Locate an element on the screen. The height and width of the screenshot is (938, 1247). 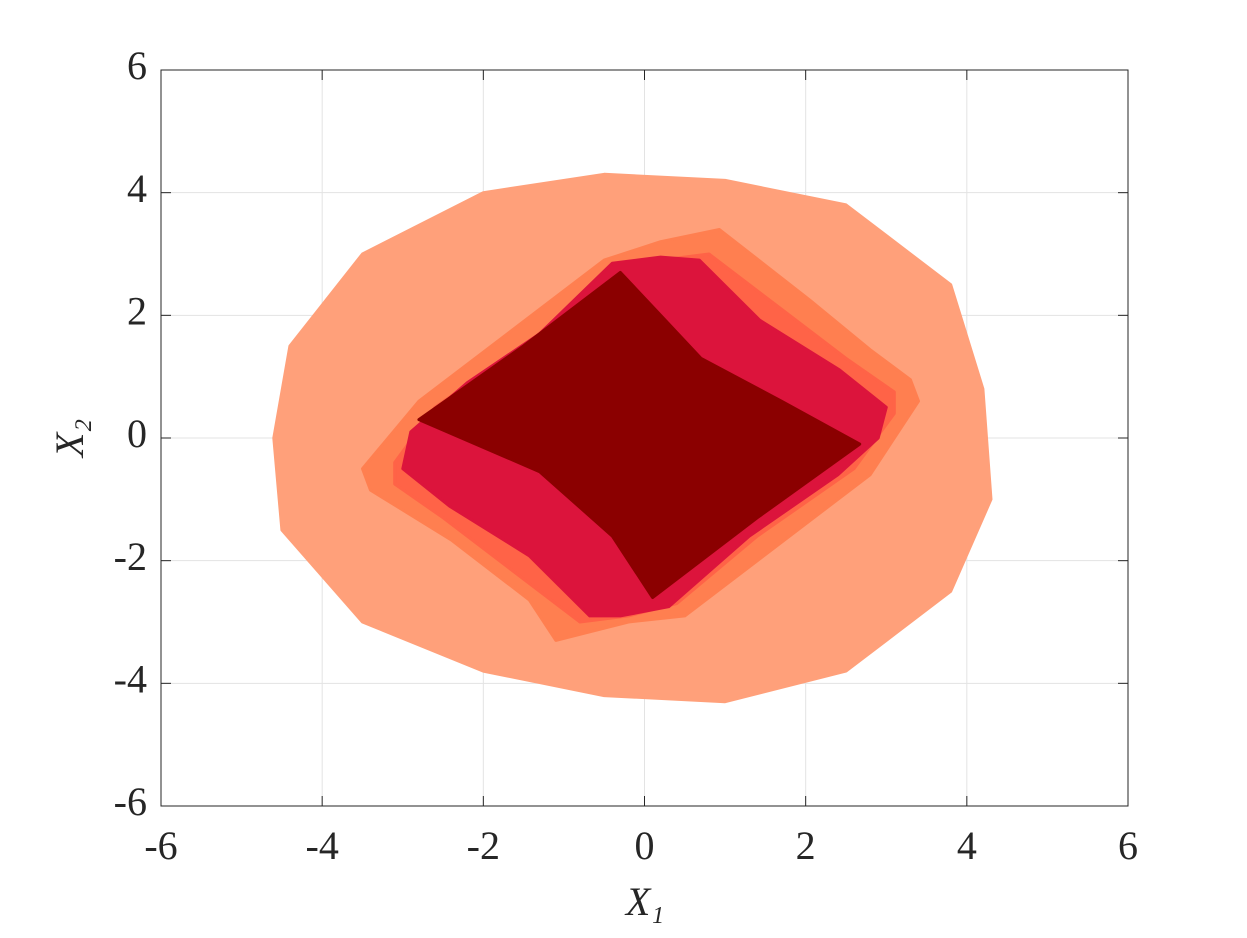
x-tick-label: 2 is located at coordinates (806, 845).